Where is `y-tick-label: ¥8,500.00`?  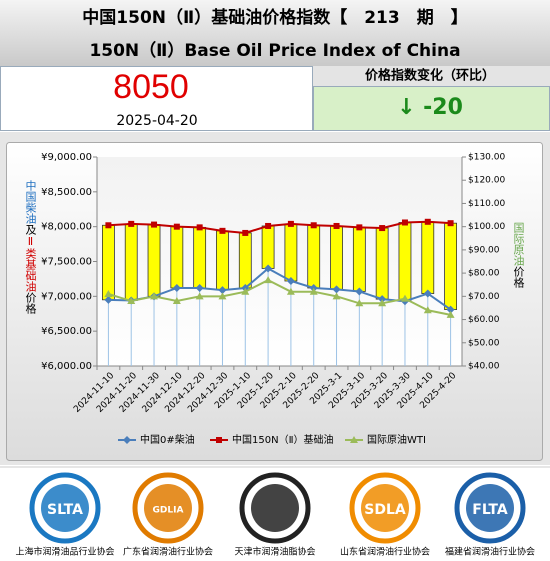 y-tick-label: ¥8,500.00 is located at coordinates (66, 192).